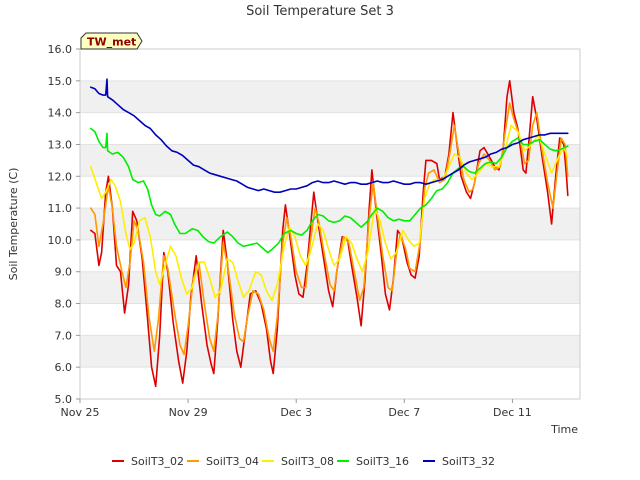 The width and height of the screenshot is (640, 480). What do you see at coordinates (64, 304) in the screenshot?
I see `y-tick-label: 8.0` at bounding box center [64, 304].